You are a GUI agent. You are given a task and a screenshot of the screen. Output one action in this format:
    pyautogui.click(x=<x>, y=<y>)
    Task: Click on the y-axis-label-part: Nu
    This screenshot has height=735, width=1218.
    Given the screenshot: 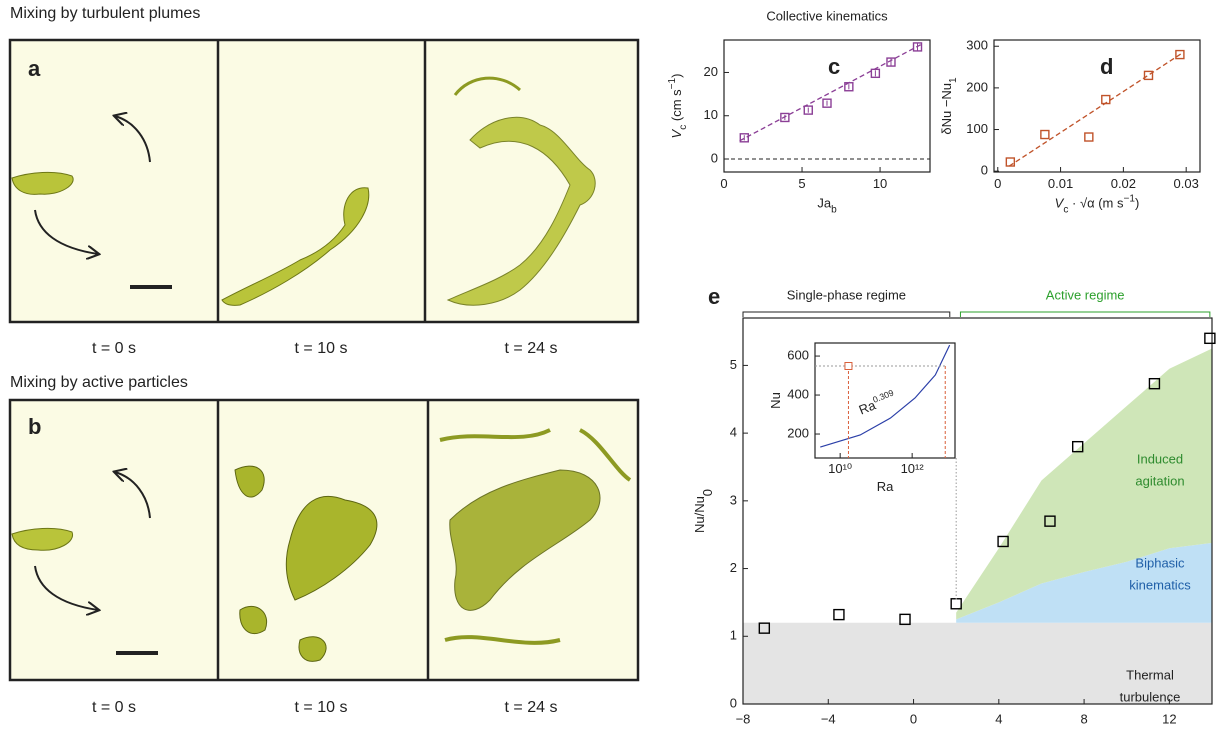 What is the action you would take?
    pyautogui.click(x=775, y=400)
    